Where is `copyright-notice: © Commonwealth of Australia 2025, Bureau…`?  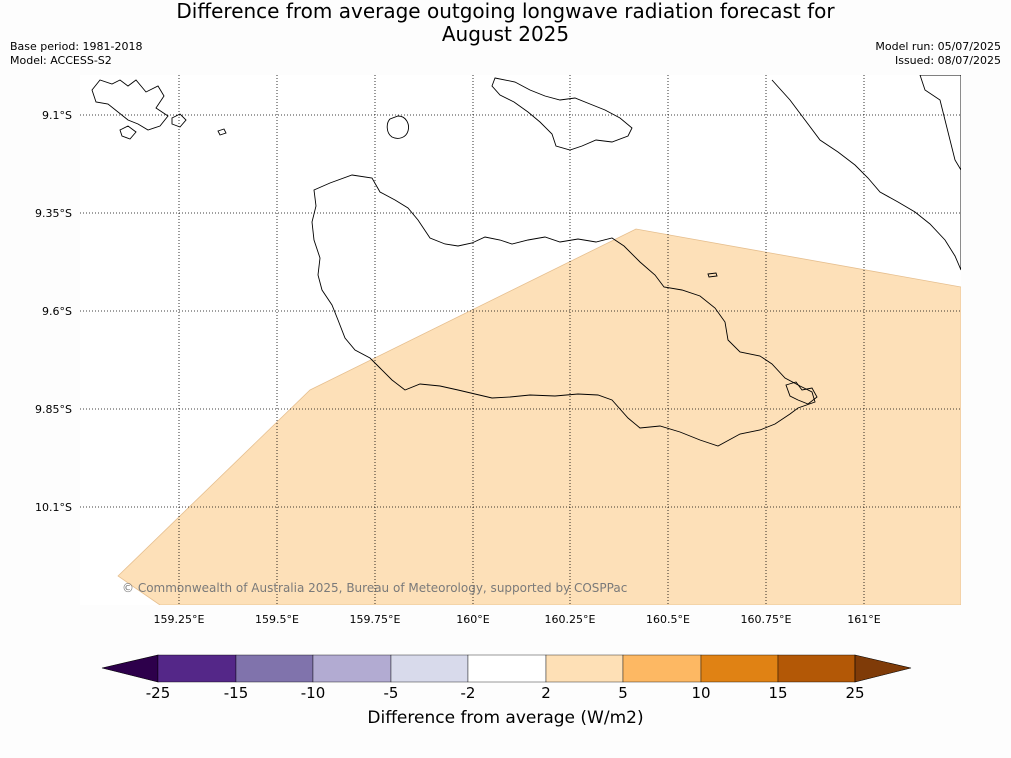 copyright-notice: © Commonwealth of Australia 2025, Bureau… is located at coordinates (374, 588).